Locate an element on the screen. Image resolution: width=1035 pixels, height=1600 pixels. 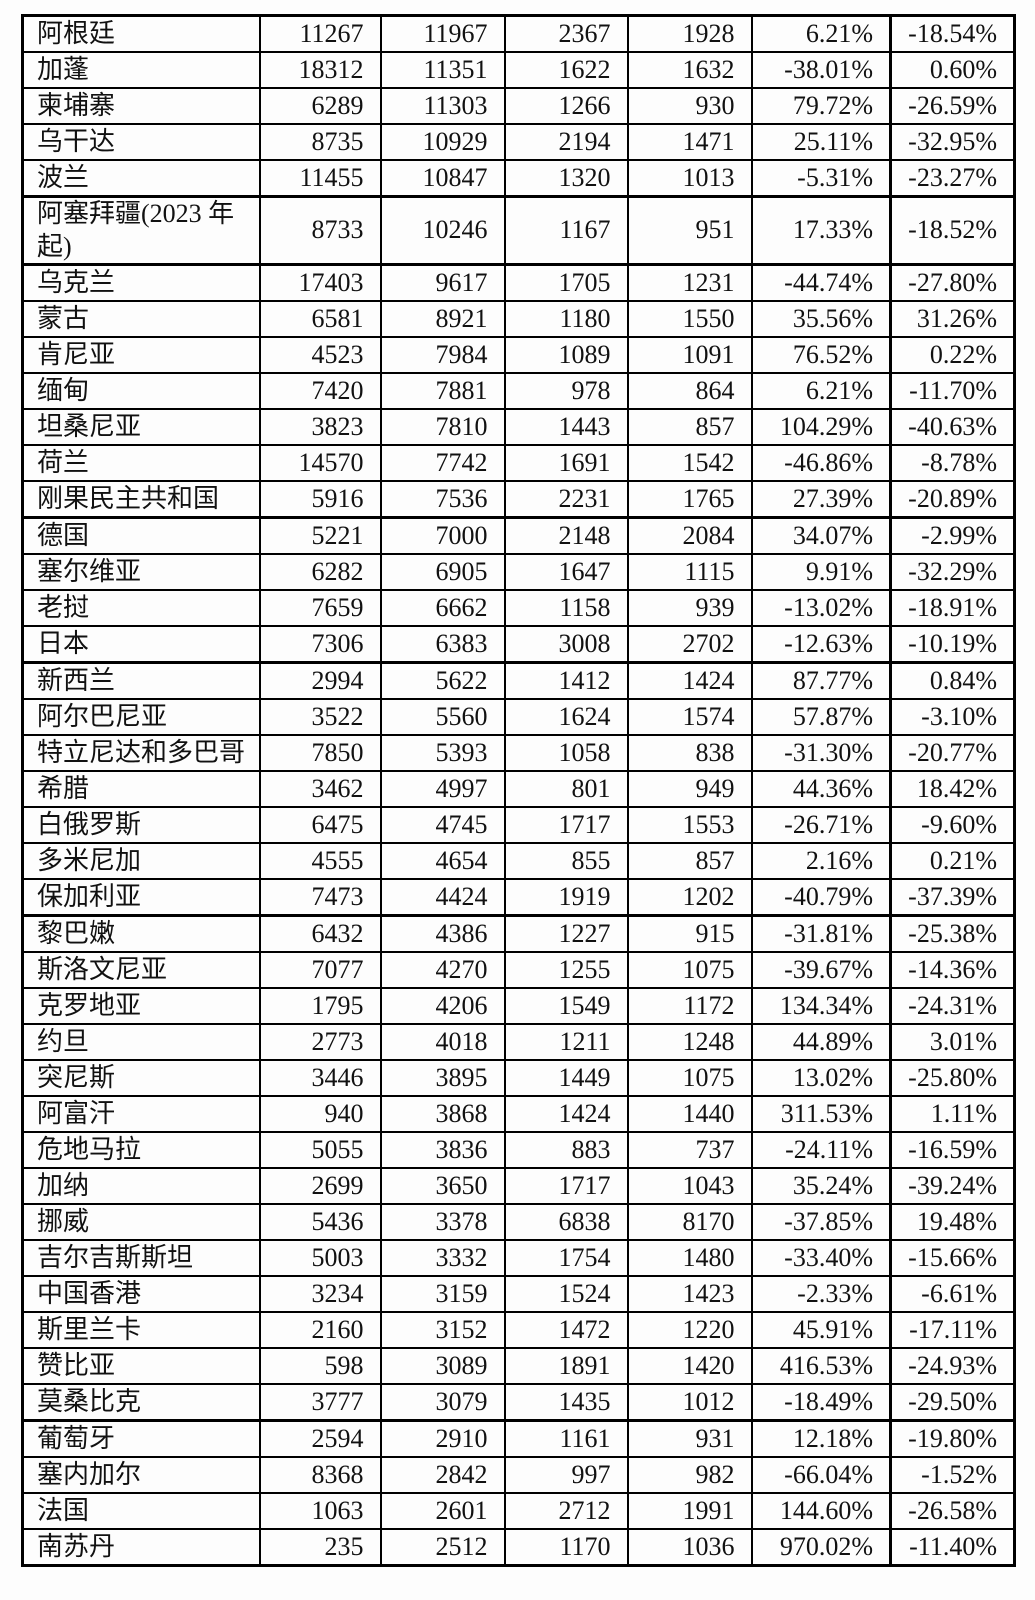
value-cell: 2699 is located at coordinates (320, 1186).